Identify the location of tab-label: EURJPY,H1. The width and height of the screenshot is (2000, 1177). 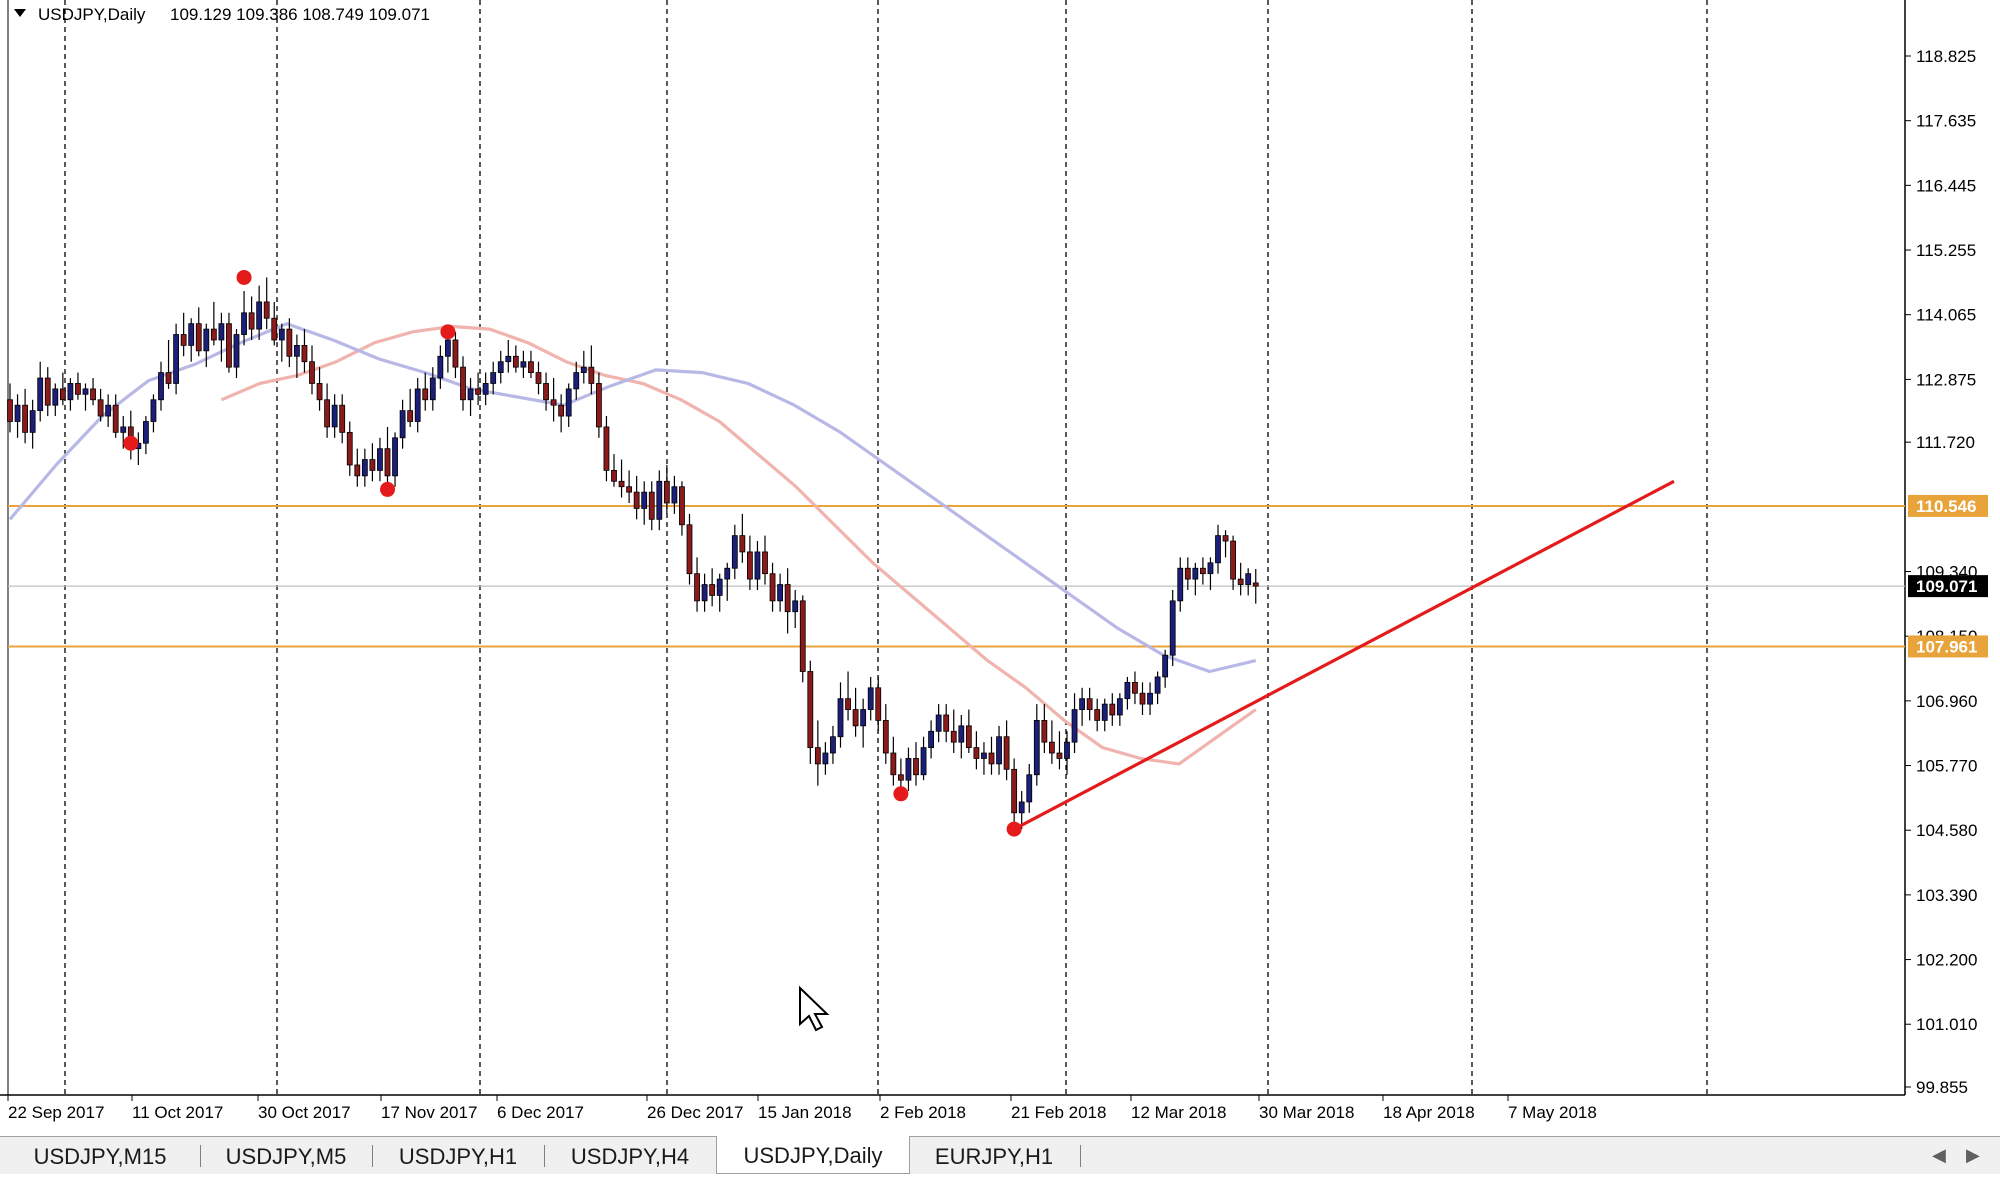
(994, 1156).